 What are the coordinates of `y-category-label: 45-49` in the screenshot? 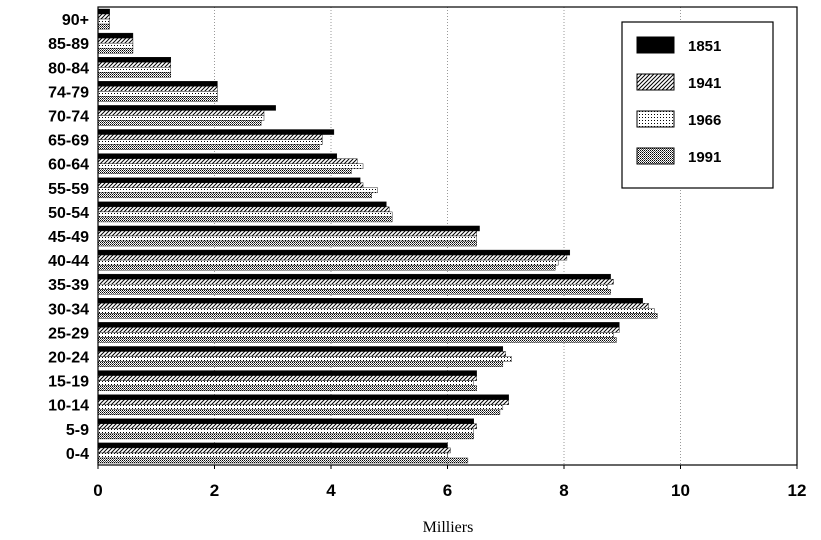 It's located at (68, 237).